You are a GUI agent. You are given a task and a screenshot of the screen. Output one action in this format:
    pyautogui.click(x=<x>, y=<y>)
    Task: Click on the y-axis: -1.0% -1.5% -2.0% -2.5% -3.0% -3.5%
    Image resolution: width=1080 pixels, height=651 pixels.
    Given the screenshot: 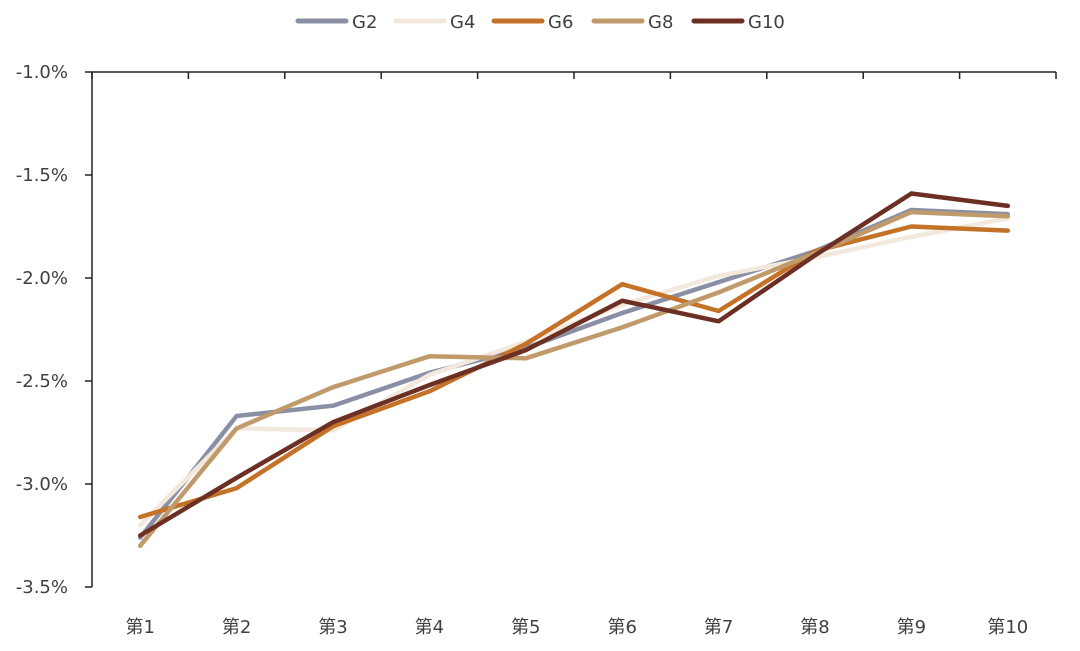 What is the action you would take?
    pyautogui.click(x=54, y=330)
    